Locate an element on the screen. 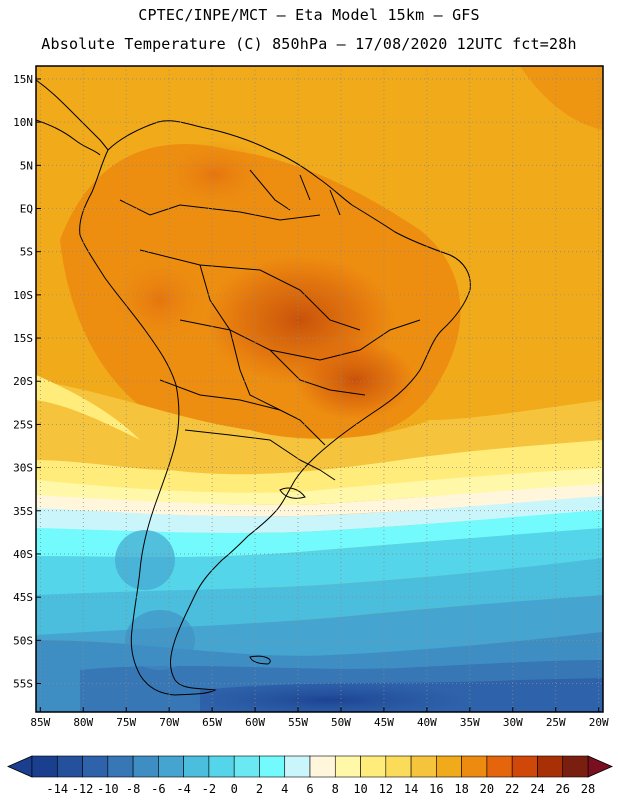  colorbar-label: -14 is located at coordinates (57, 789).